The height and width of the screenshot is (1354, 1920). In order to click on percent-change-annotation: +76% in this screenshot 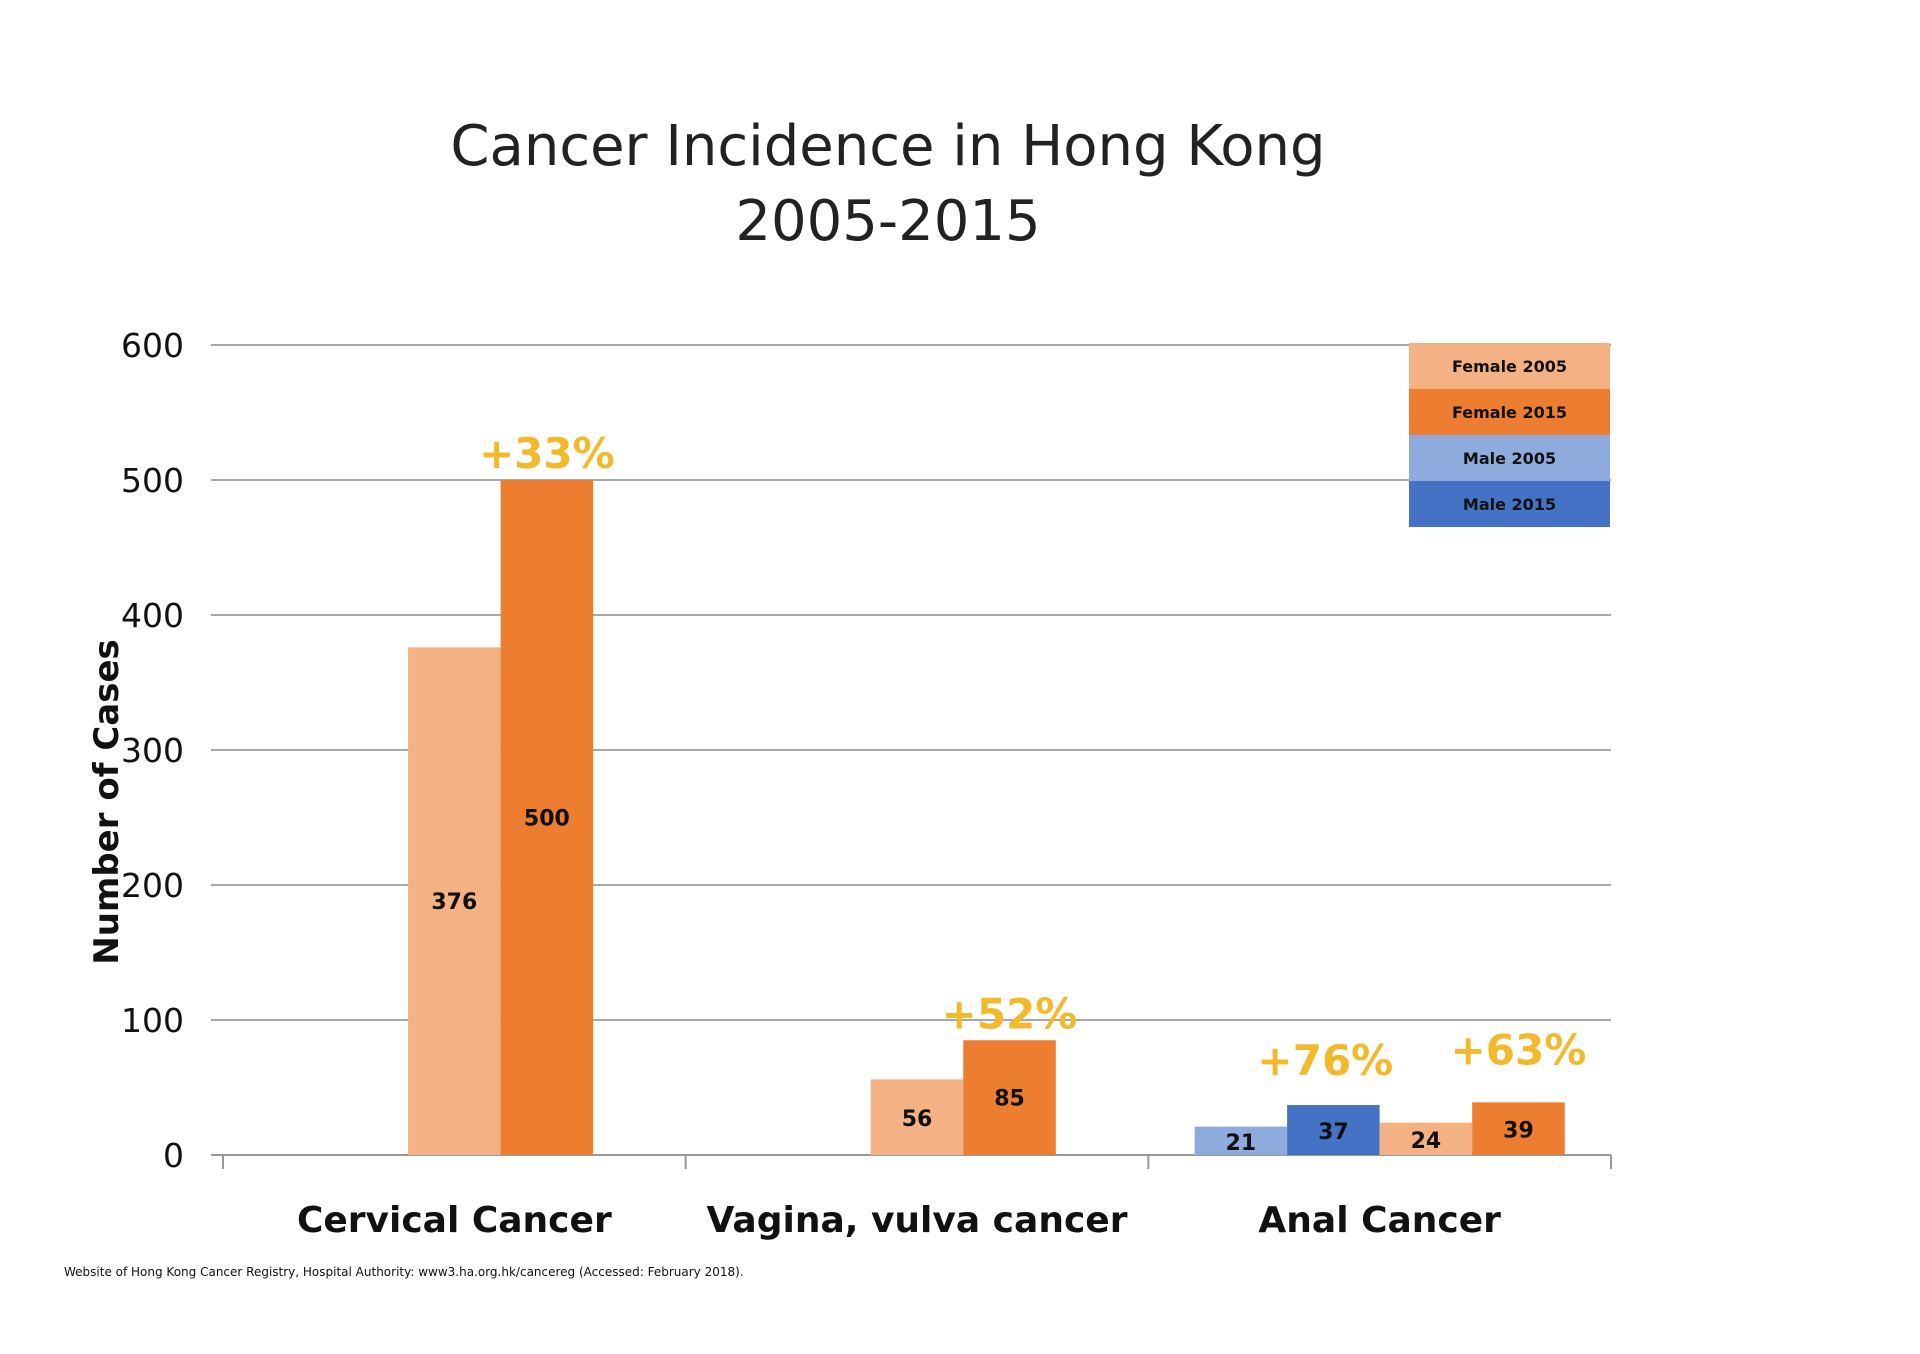, I will do `click(1326, 1060)`.